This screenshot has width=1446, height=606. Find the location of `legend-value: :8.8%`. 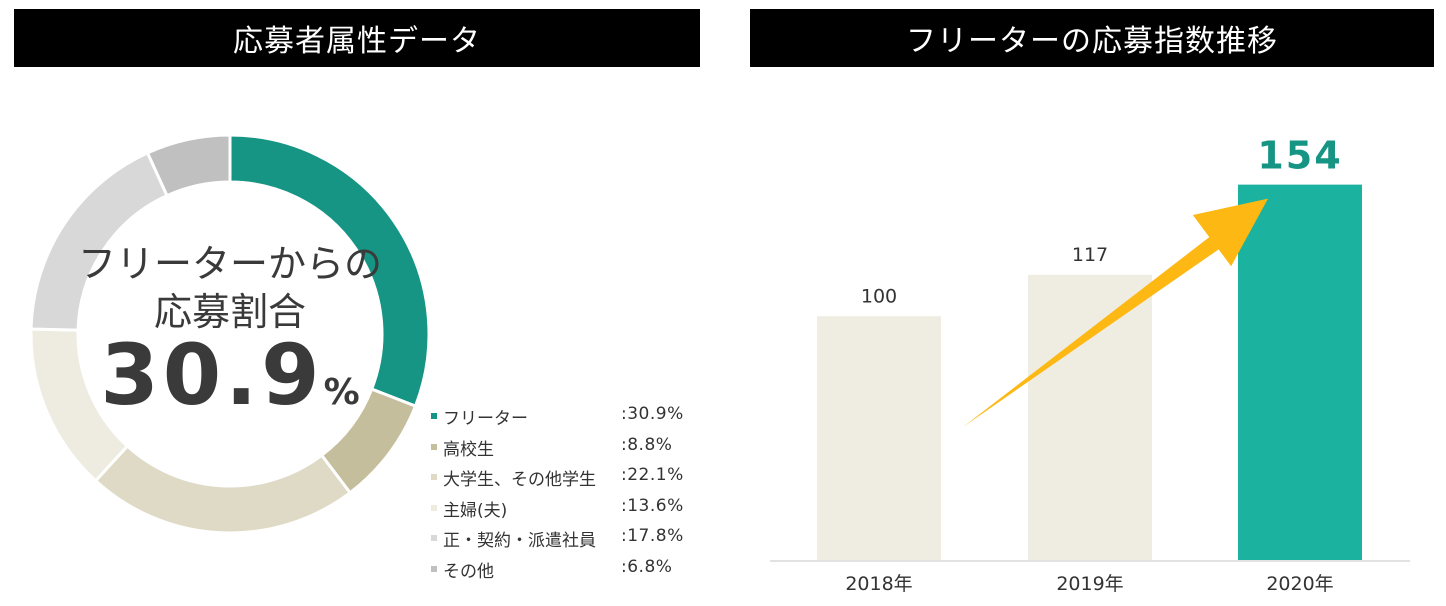

legend-value: :8.8% is located at coordinates (647, 444).